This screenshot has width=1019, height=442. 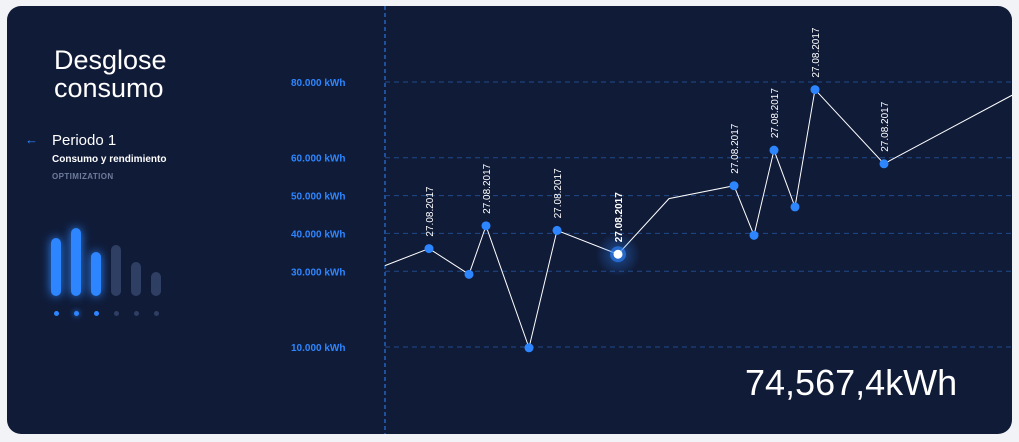 What do you see at coordinates (318, 83) in the screenshot?
I see `y-tick-label: 80.000 kWh` at bounding box center [318, 83].